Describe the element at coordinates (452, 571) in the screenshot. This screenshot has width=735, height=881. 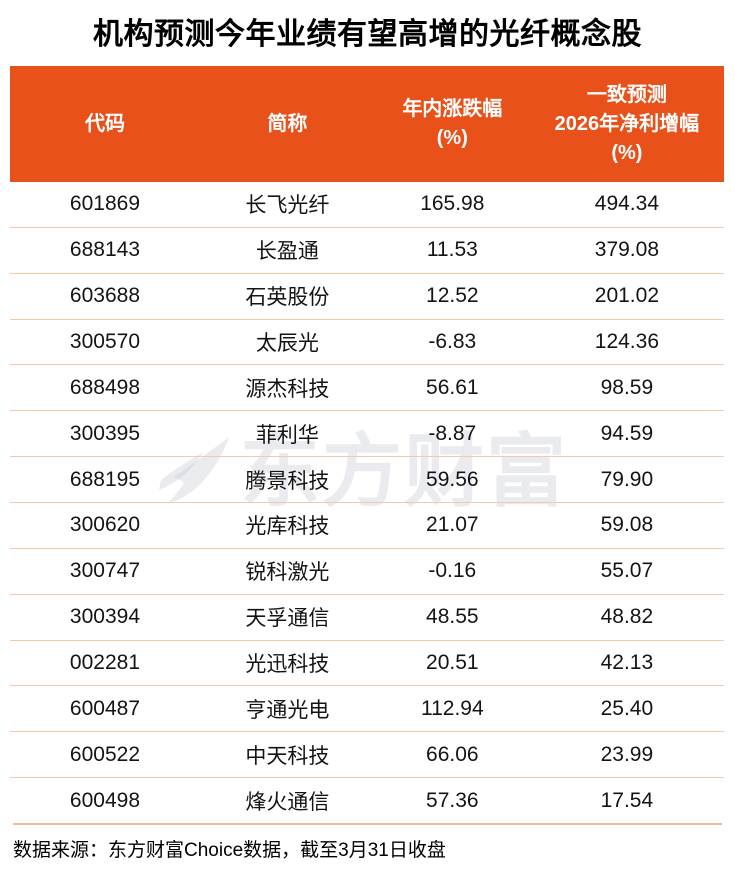
I see `cell-ytd-change: -0.16` at that location.